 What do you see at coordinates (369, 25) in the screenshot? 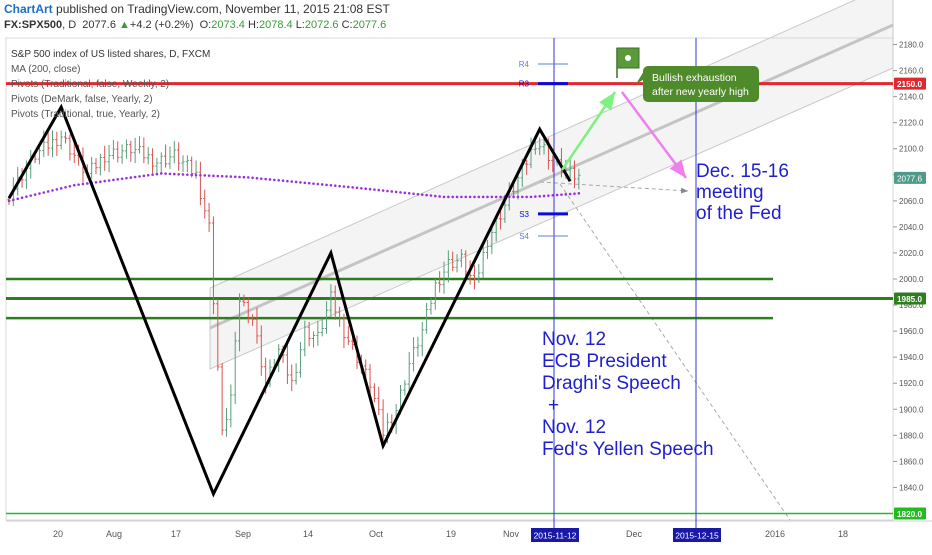
I see `close-value: 2077.6` at bounding box center [369, 25].